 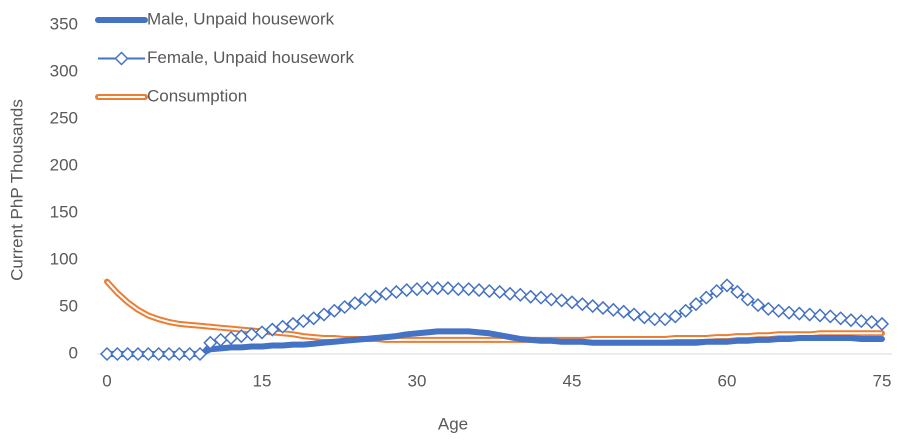 What do you see at coordinates (64, 70) in the screenshot?
I see `y-tick-label: 300` at bounding box center [64, 70].